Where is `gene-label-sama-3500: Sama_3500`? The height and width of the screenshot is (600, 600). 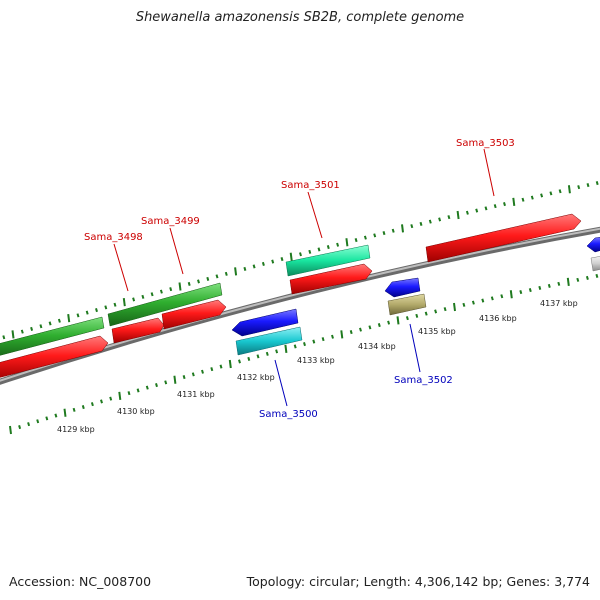 gene-label-sama-3500: Sama_3500 is located at coordinates (288, 414).